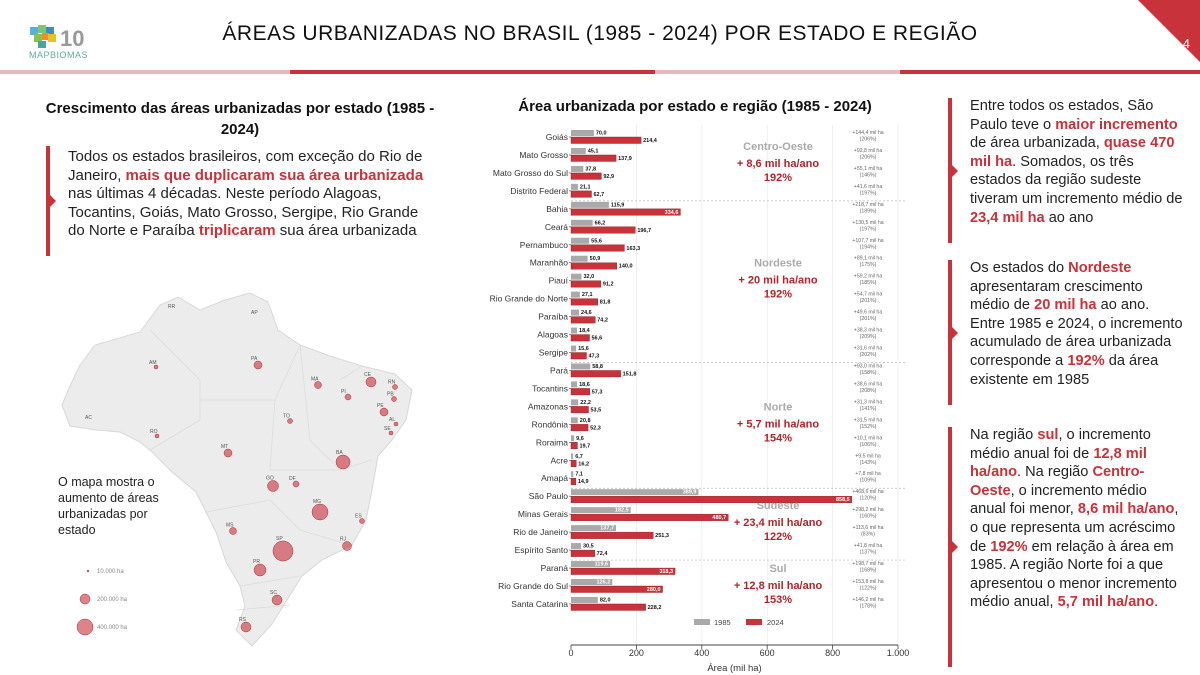  I want to click on region-name: Nordeste, so click(778, 264).